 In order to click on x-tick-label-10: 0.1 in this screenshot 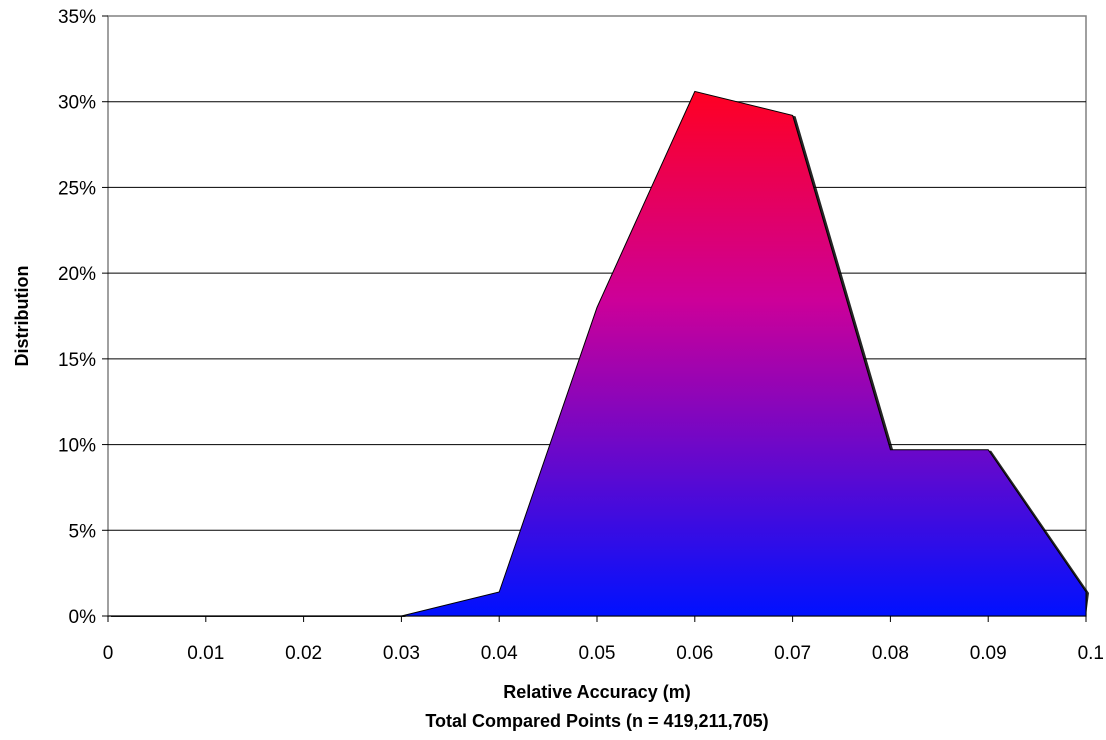, I will do `click(1091, 653)`.